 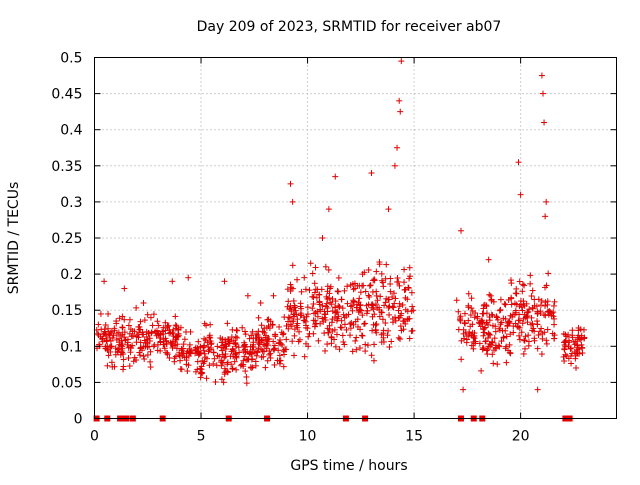 What do you see at coordinates (71, 347) in the screenshot?
I see `y-tick-label: 0.1` at bounding box center [71, 347].